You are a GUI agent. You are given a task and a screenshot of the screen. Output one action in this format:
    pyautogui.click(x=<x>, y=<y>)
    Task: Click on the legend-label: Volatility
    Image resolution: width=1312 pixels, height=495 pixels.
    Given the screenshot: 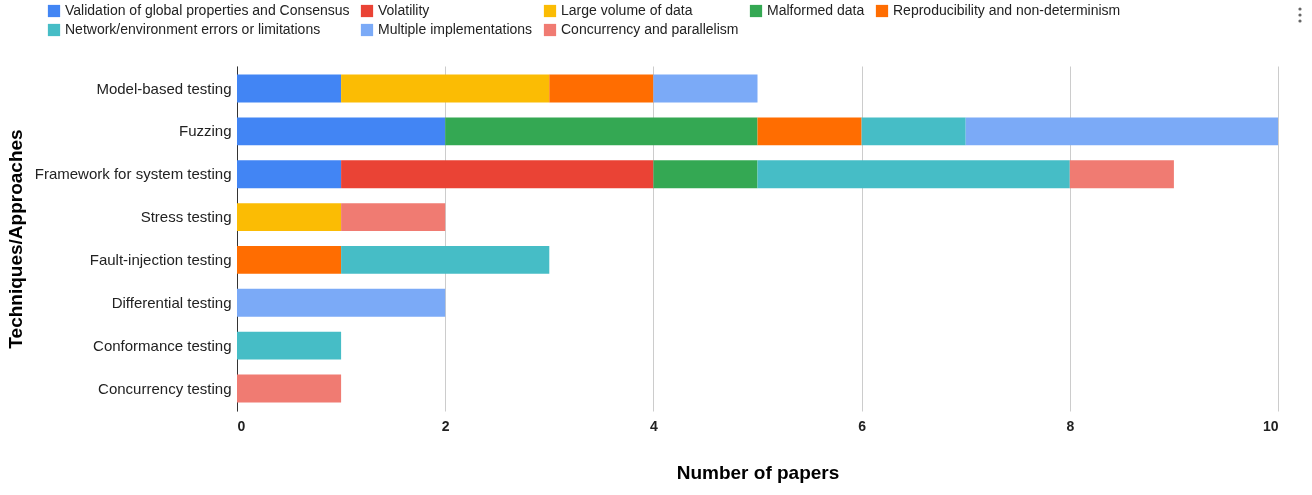 What is the action you would take?
    pyautogui.click(x=404, y=10)
    